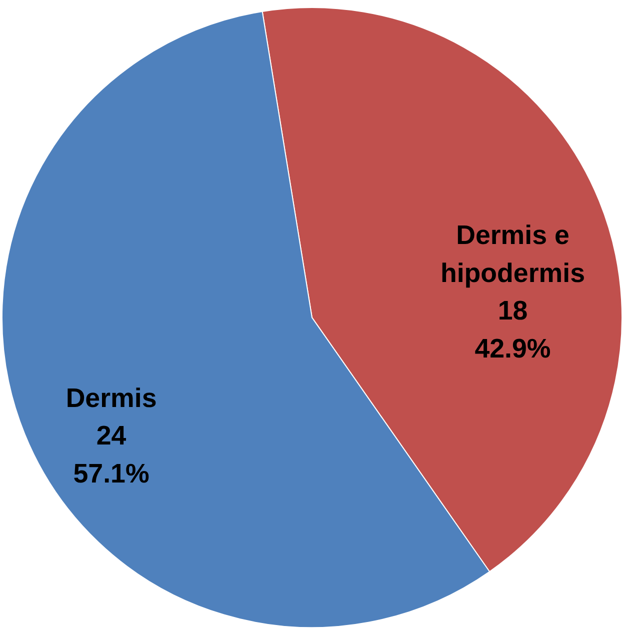 The height and width of the screenshot is (635, 624). Describe the element at coordinates (111, 454) in the screenshot. I see `data-label: 24 57.1%` at that location.